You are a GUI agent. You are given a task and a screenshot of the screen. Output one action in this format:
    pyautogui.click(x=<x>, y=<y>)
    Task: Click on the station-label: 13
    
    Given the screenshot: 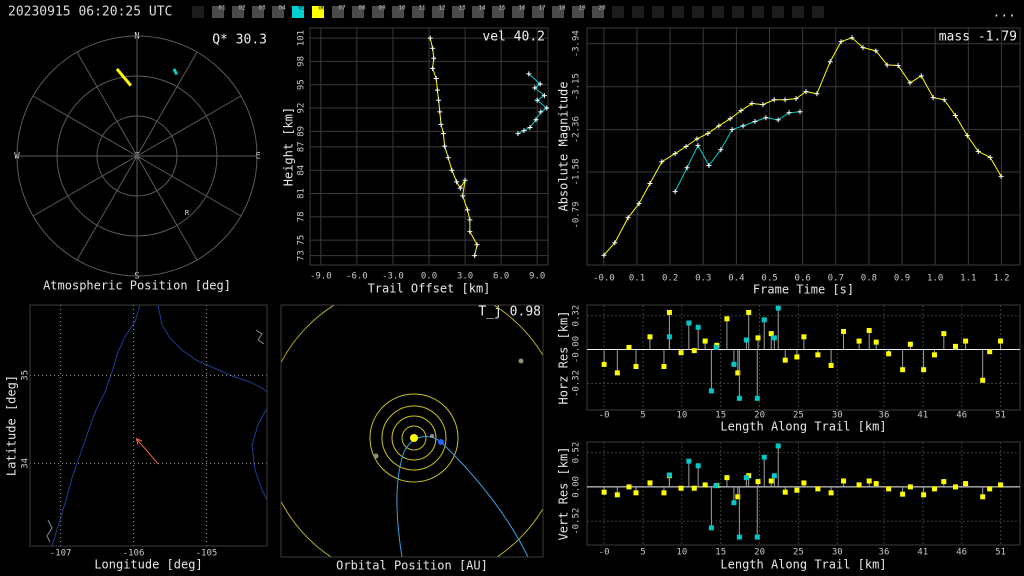 What is the action you would take?
    pyautogui.click(x=462, y=8)
    